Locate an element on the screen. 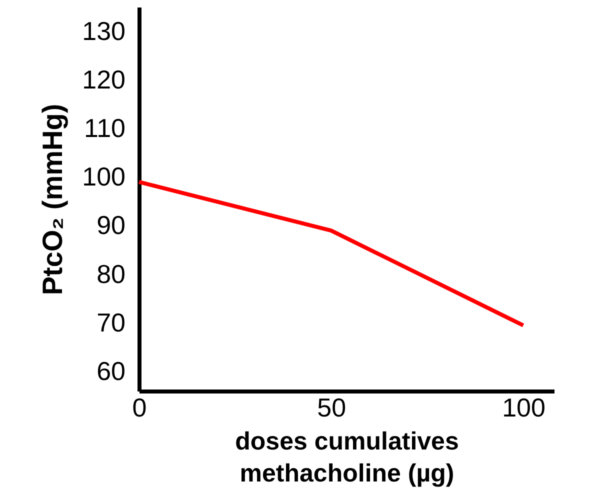 Image resolution: width=591 pixels, height=504 pixels. x-axis-title: doses cumulatives methacholine (µg) is located at coordinates (347, 458).